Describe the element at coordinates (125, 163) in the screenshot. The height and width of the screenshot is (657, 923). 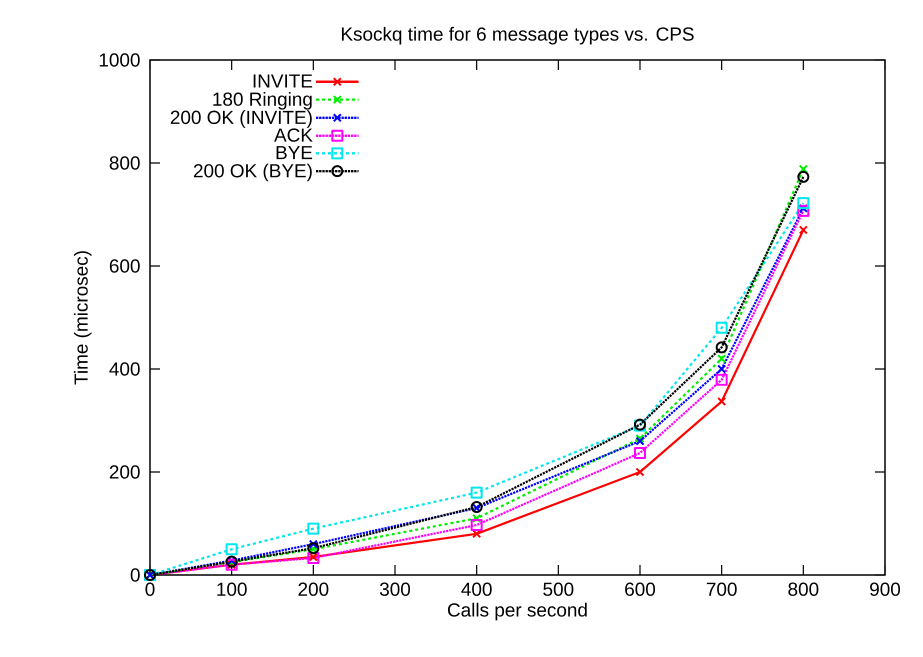
I see `y-tick-label: 800` at that location.